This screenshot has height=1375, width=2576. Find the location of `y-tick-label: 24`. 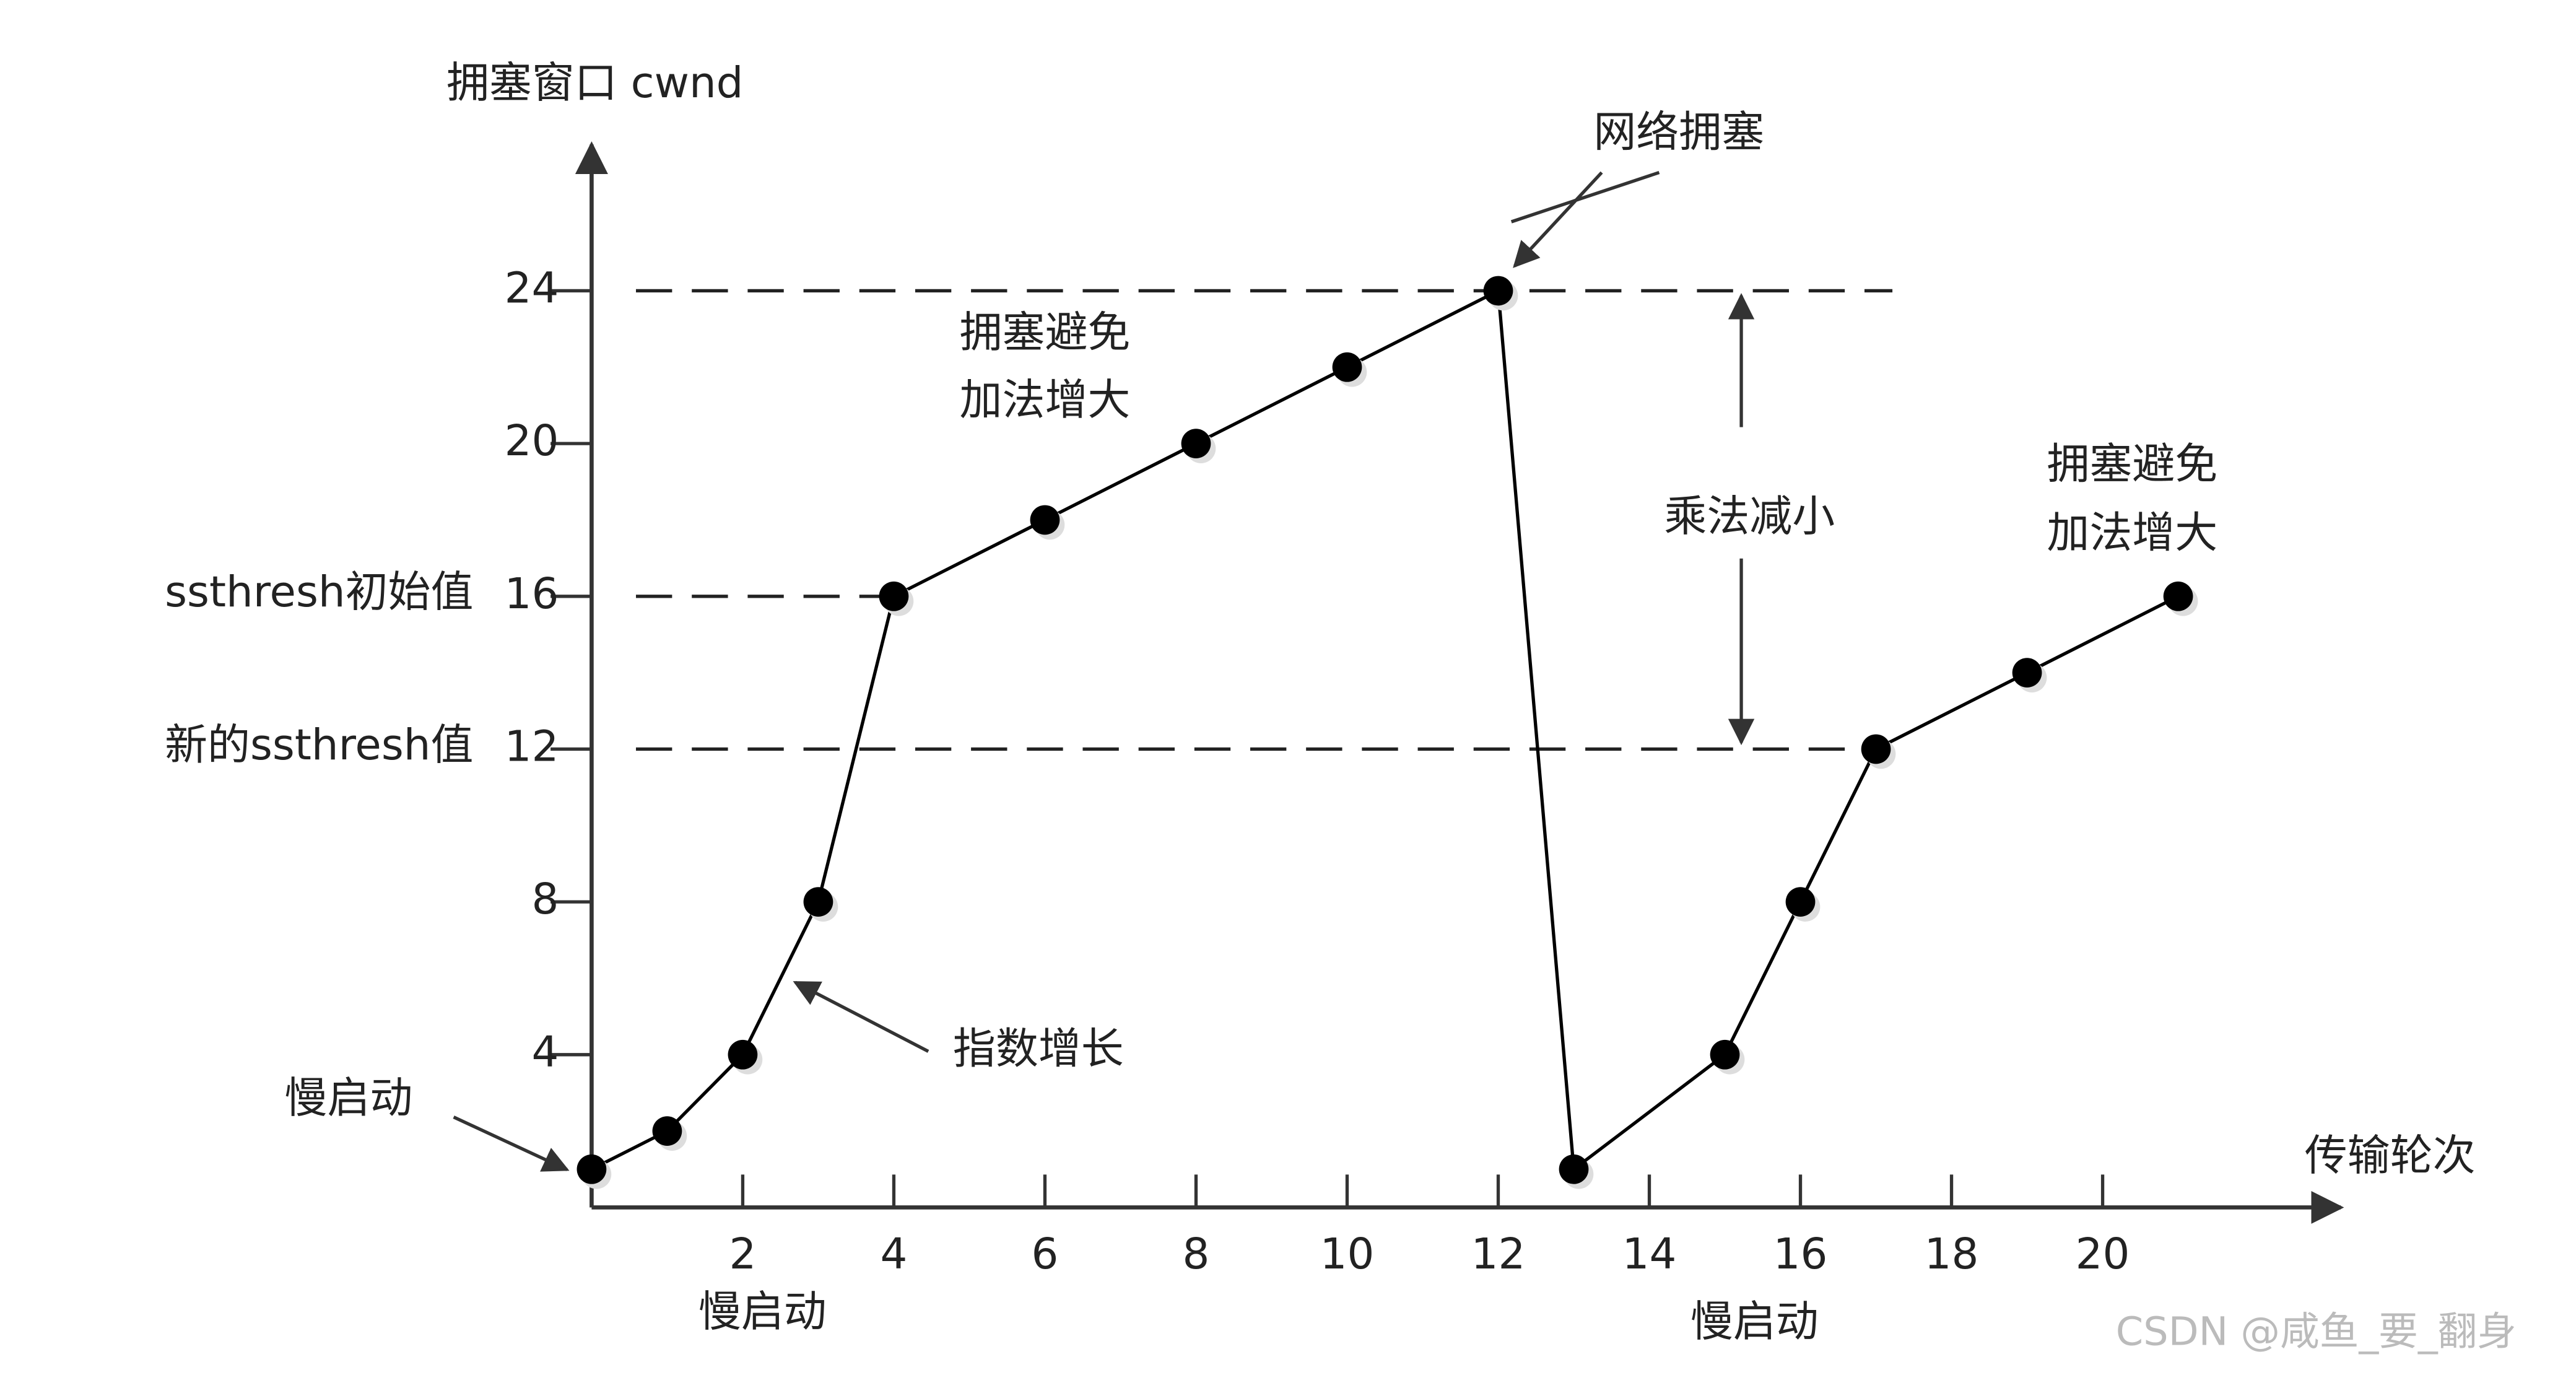

y-tick-label: 24 is located at coordinates (532, 288).